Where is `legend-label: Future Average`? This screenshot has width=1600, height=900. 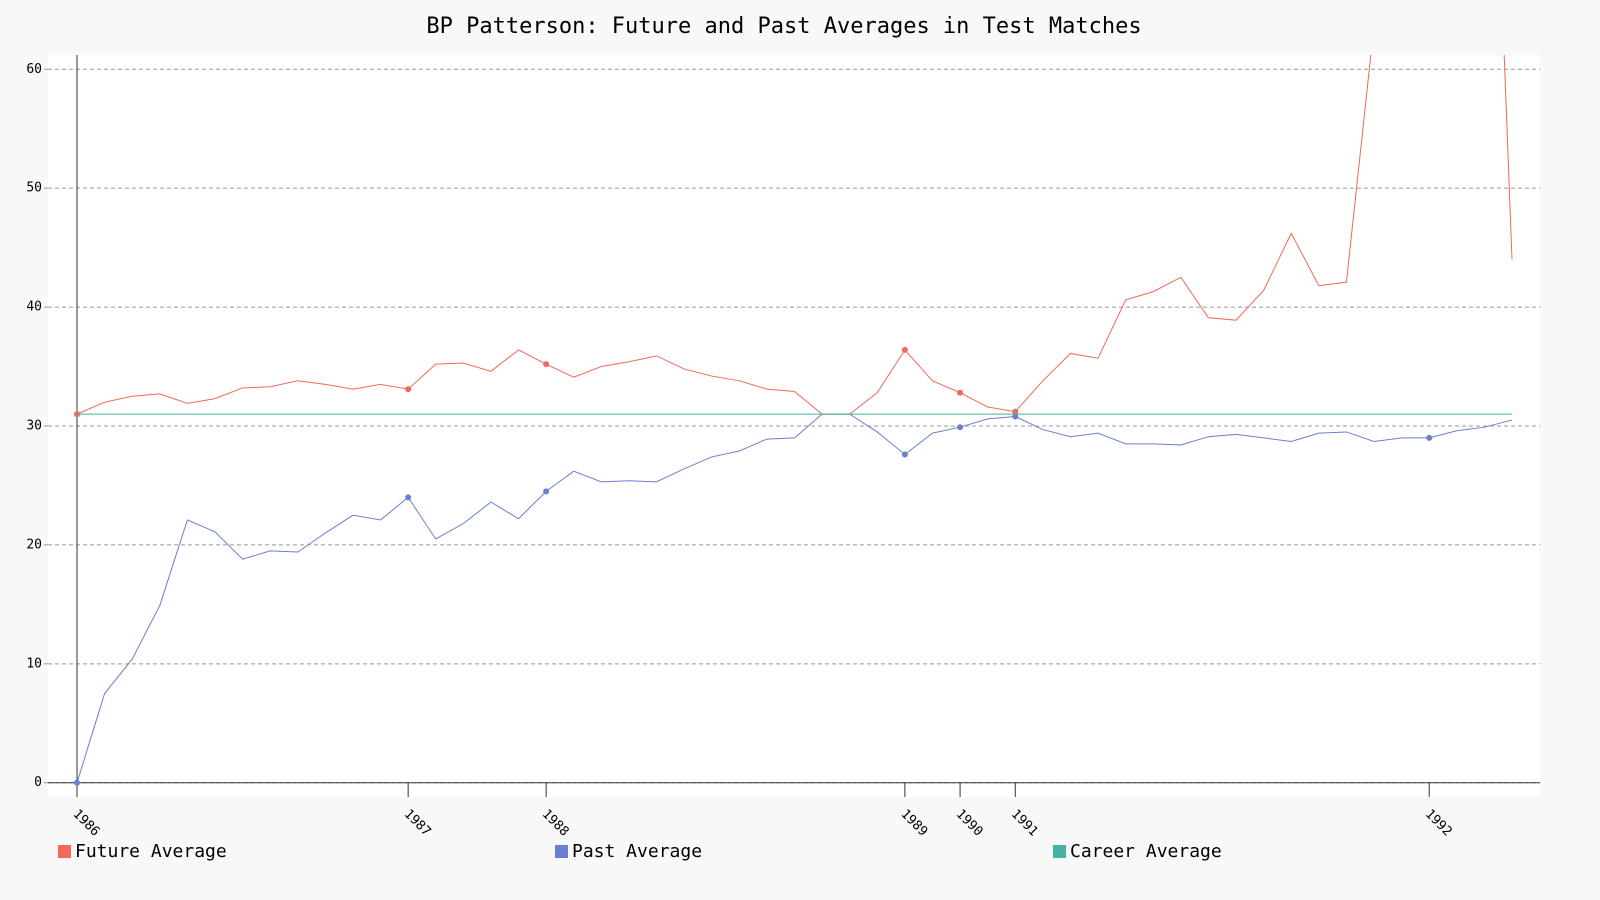
legend-label: Future Average is located at coordinates (151, 851).